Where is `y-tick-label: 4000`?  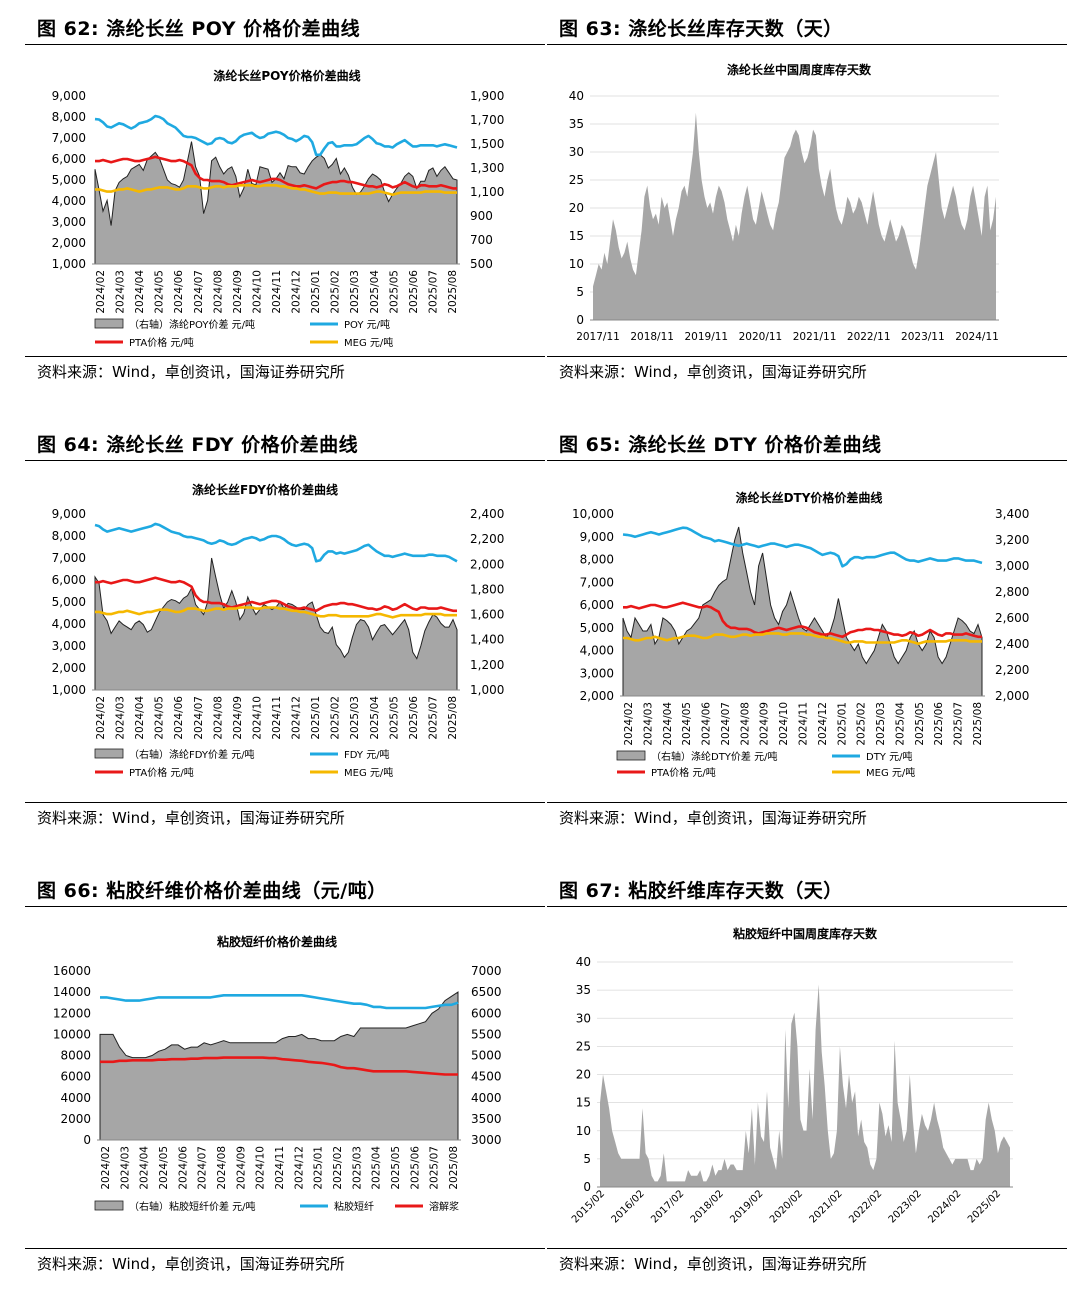
y-tick-label: 4000 is located at coordinates (75, 1098).